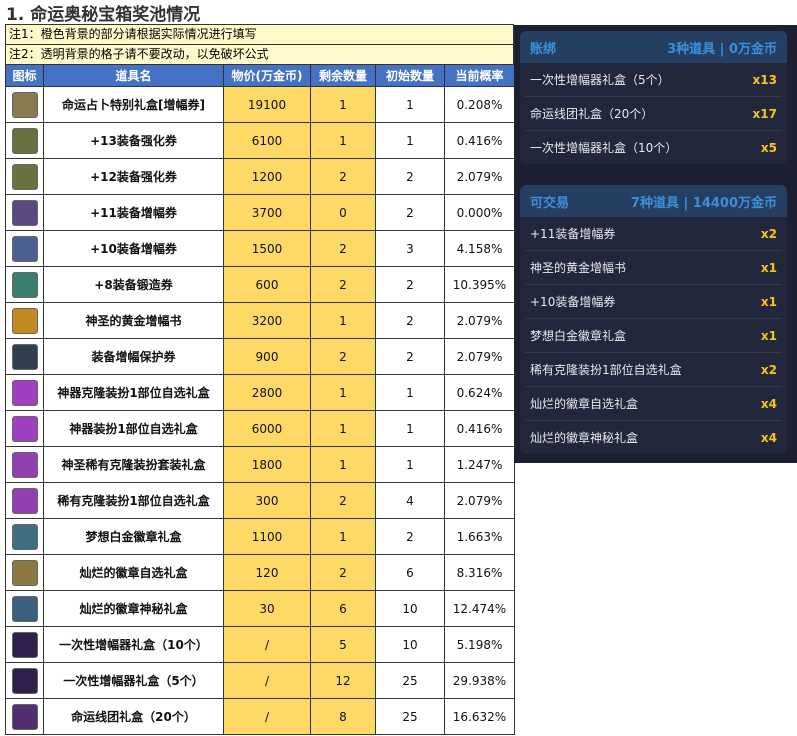  Describe the element at coordinates (24, 75) in the screenshot. I see `header-icon: 图标` at that location.